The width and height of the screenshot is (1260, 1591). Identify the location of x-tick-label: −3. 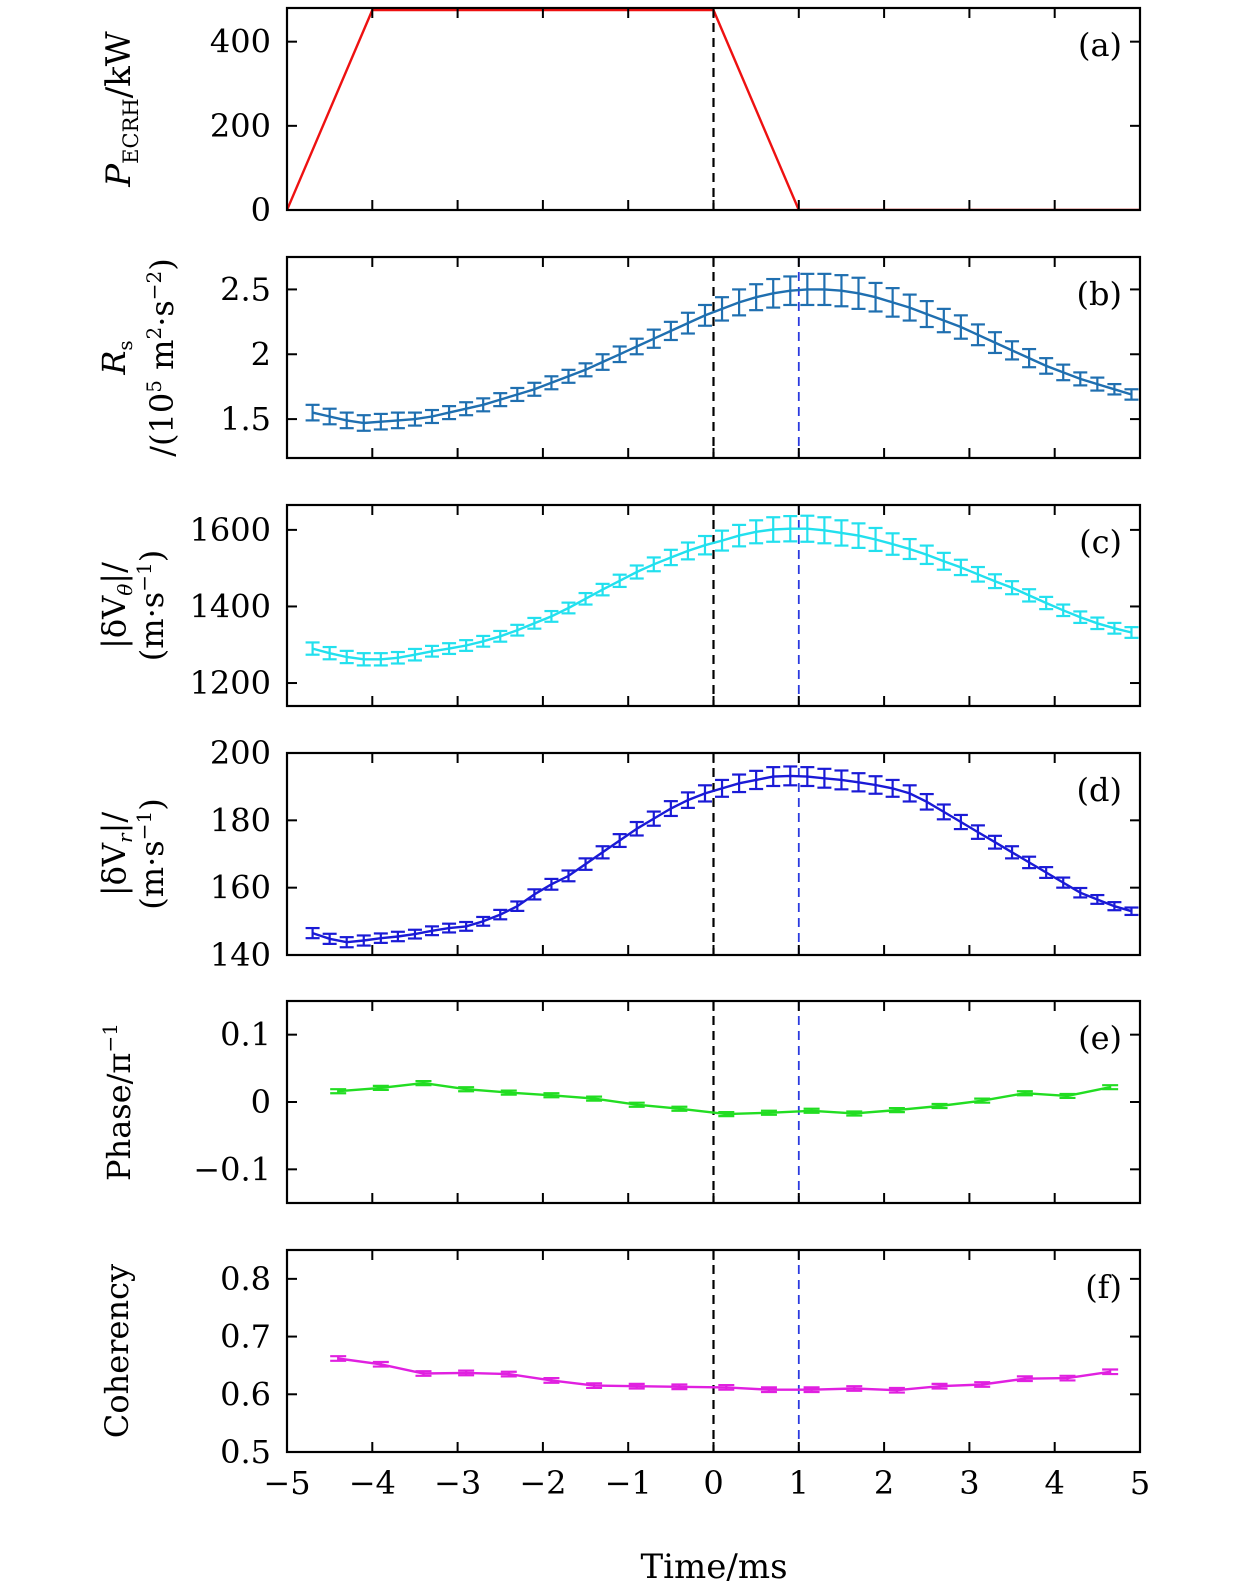
(457, 1483).